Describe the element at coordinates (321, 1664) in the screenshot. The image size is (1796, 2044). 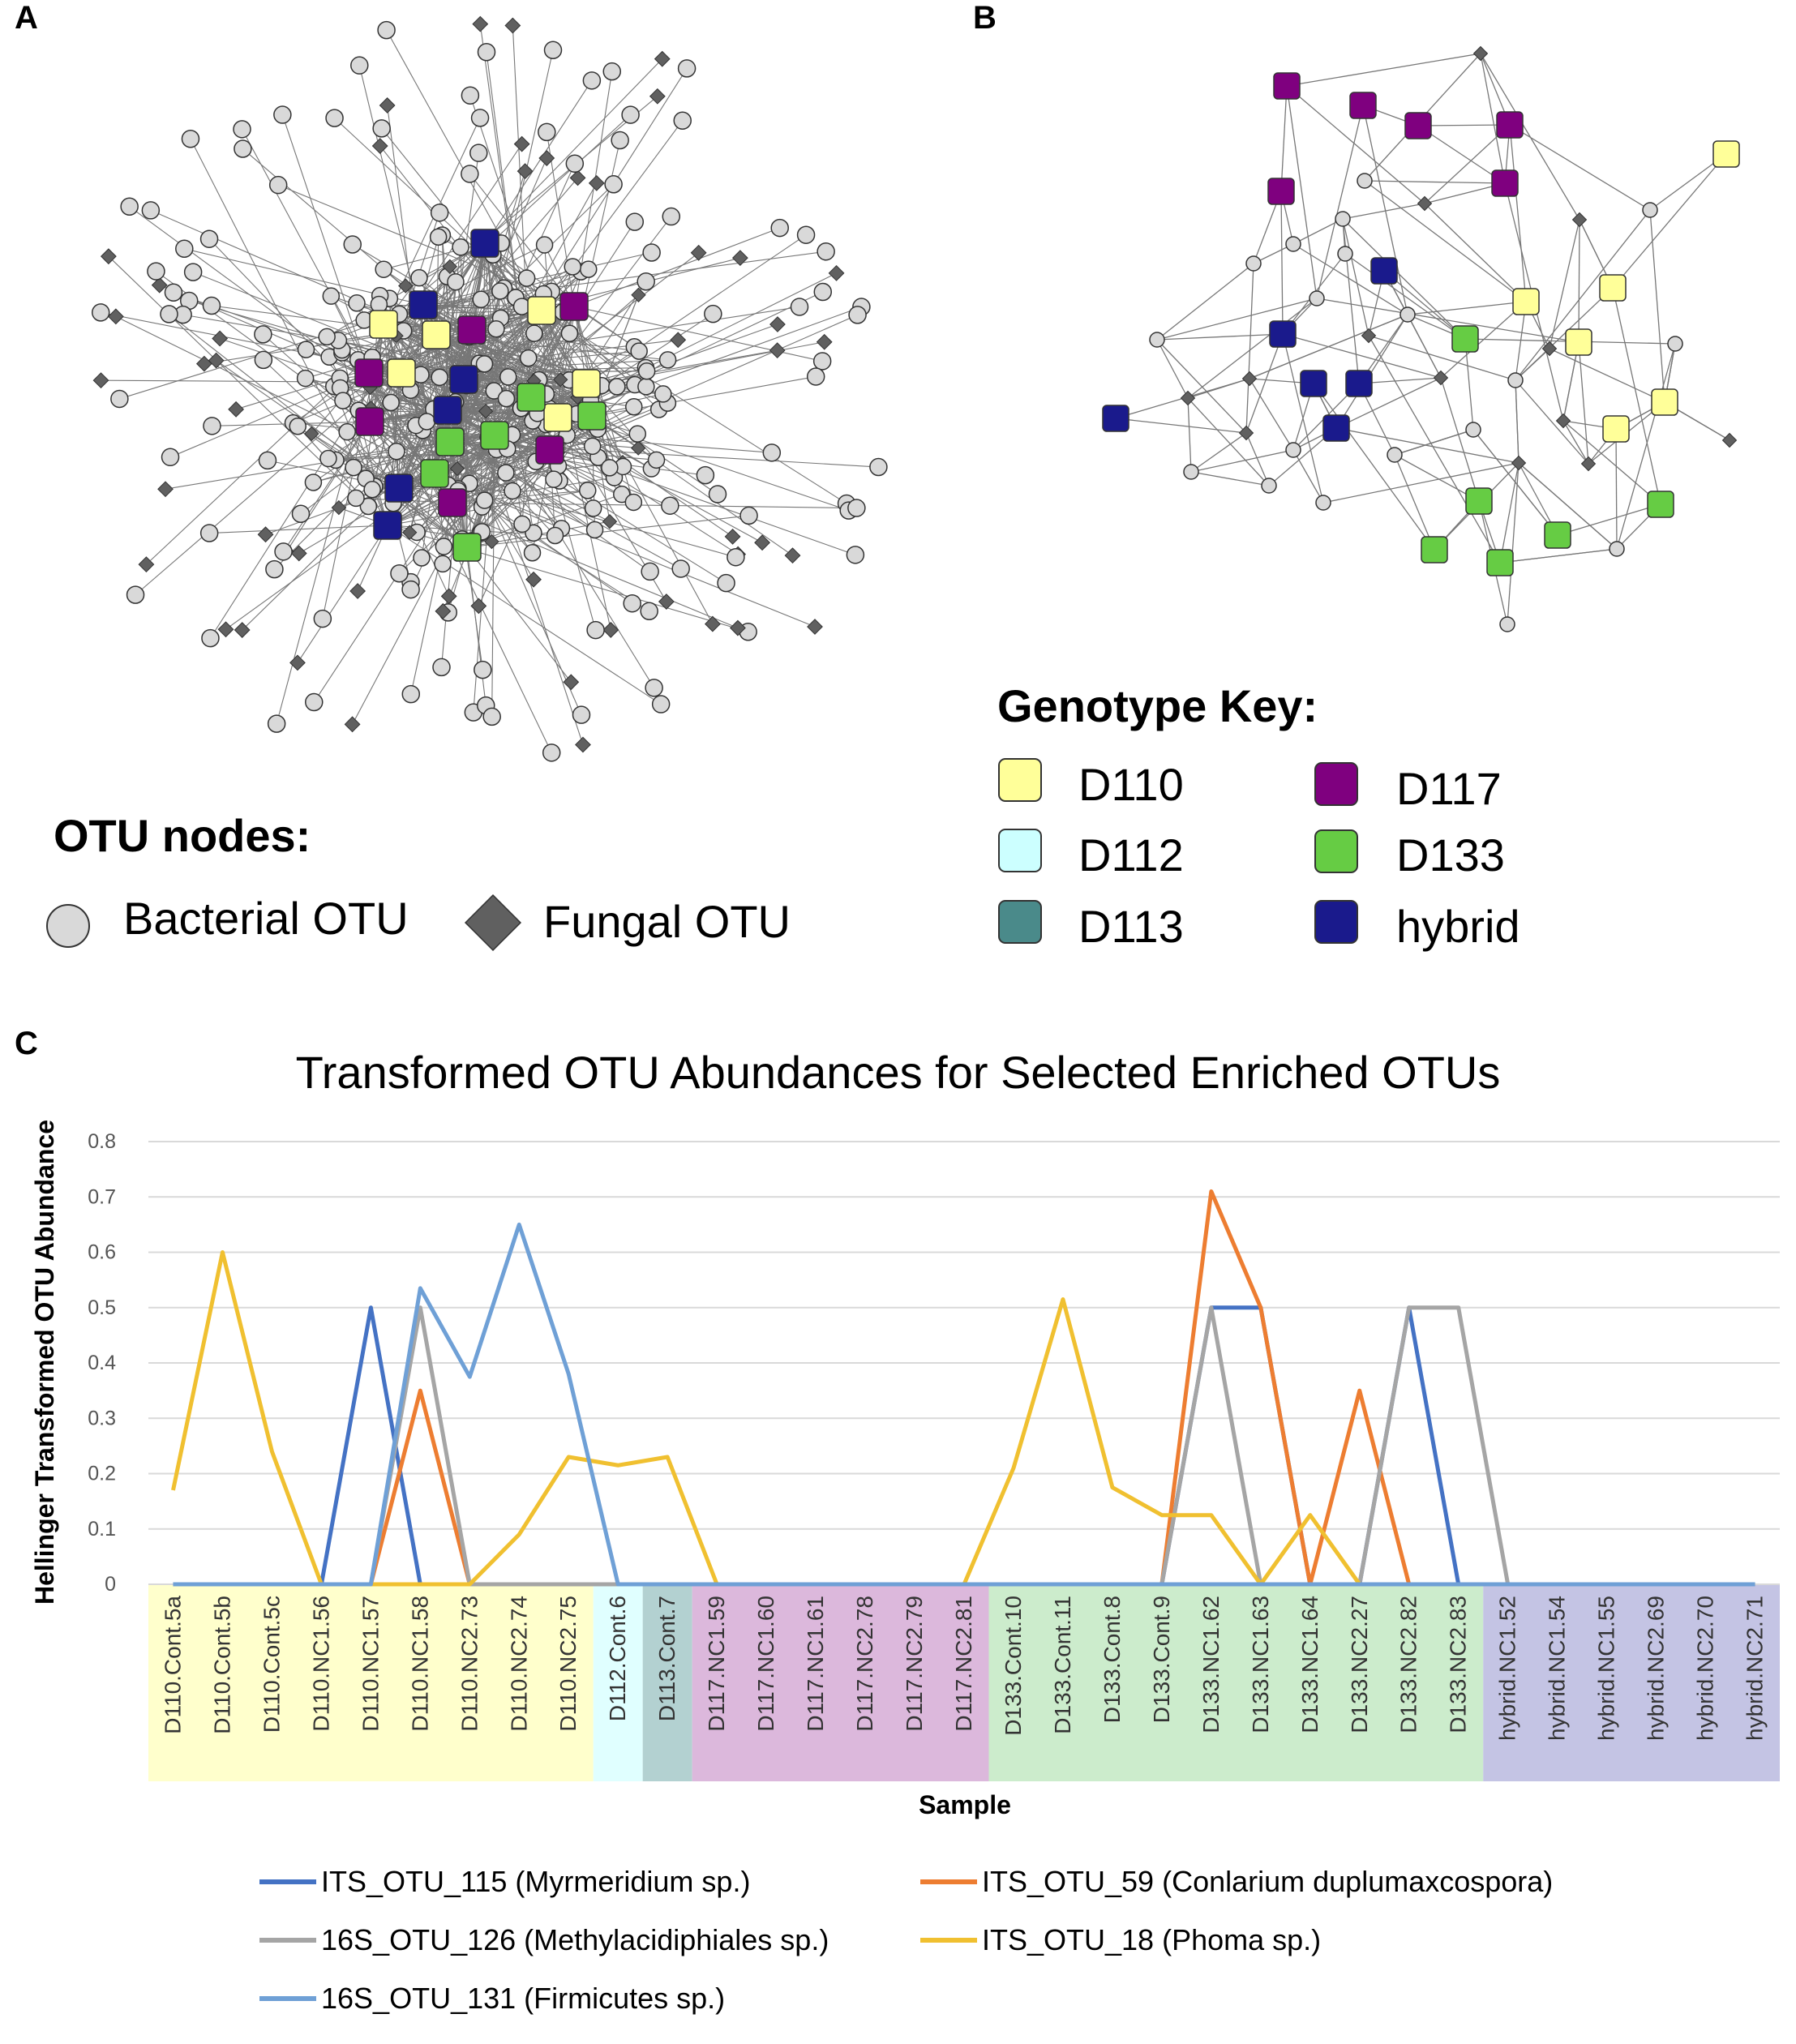
I see `x-tick-label: D110.NC1.56` at that location.